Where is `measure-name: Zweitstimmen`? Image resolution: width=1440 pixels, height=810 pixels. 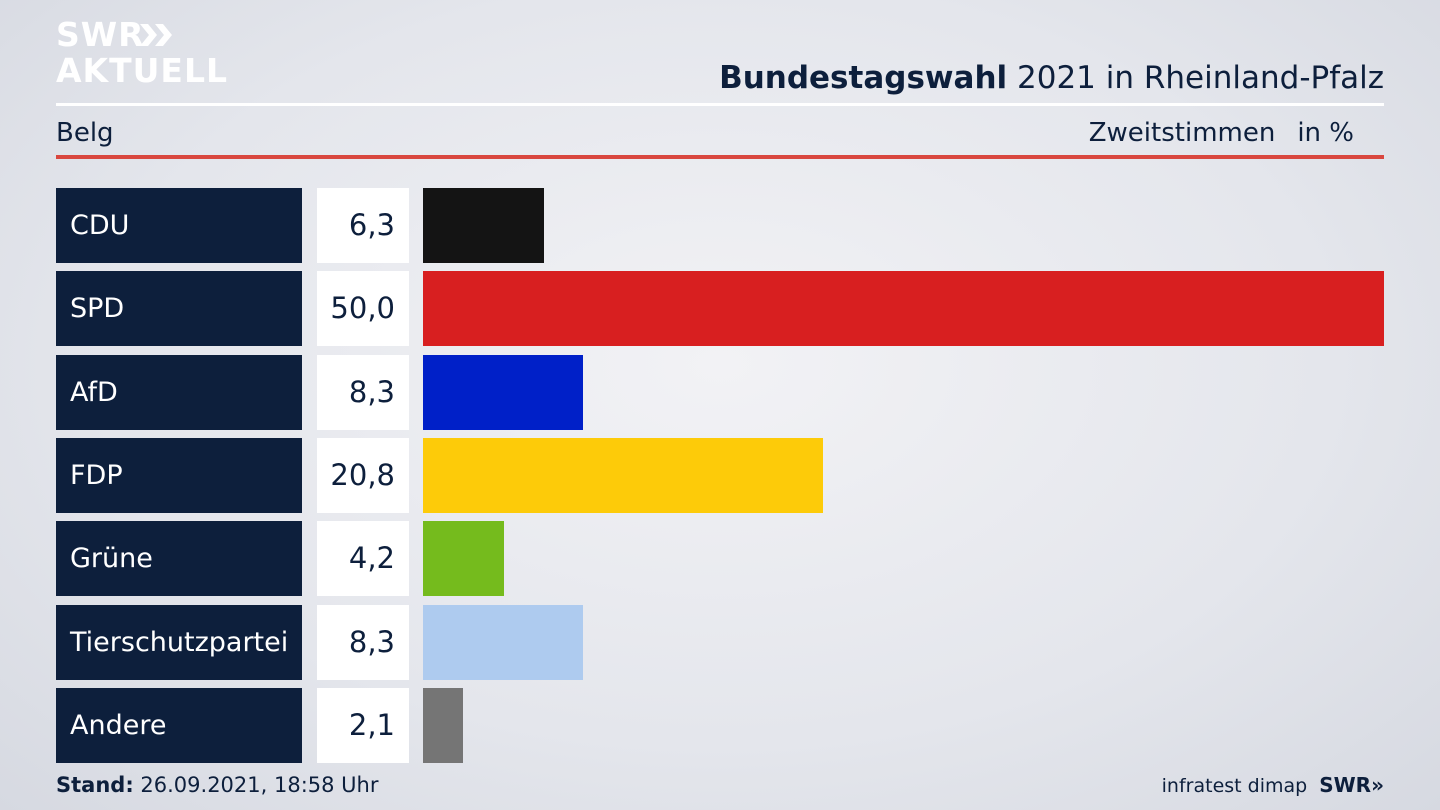
measure-name: Zweitstimmen is located at coordinates (1182, 133).